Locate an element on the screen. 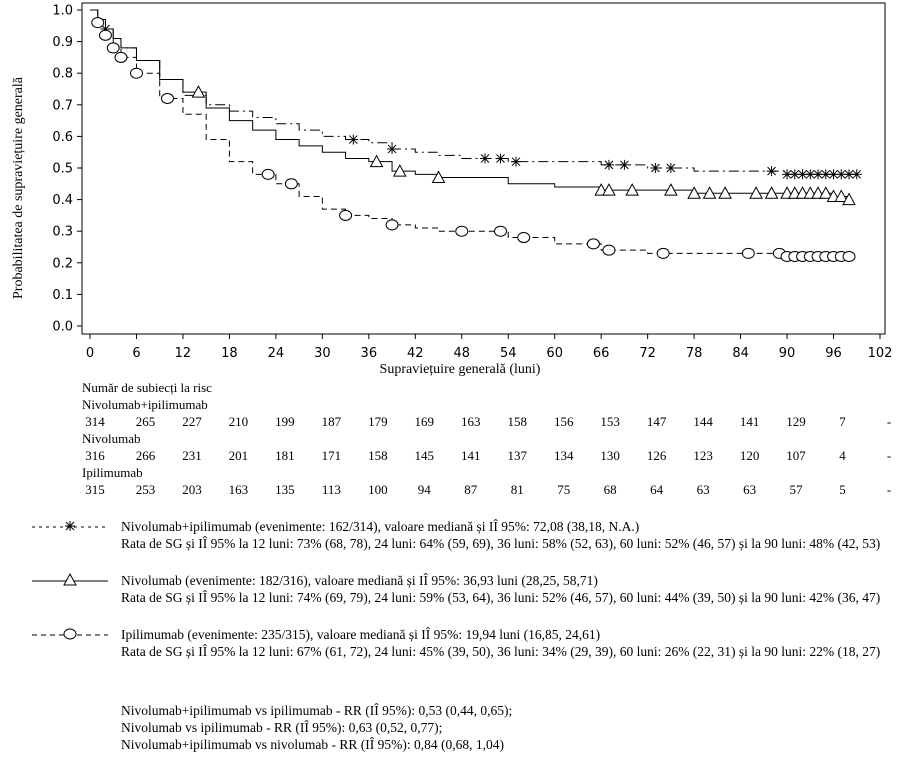  y-tick-label: 0.5 is located at coordinates (62, 169).